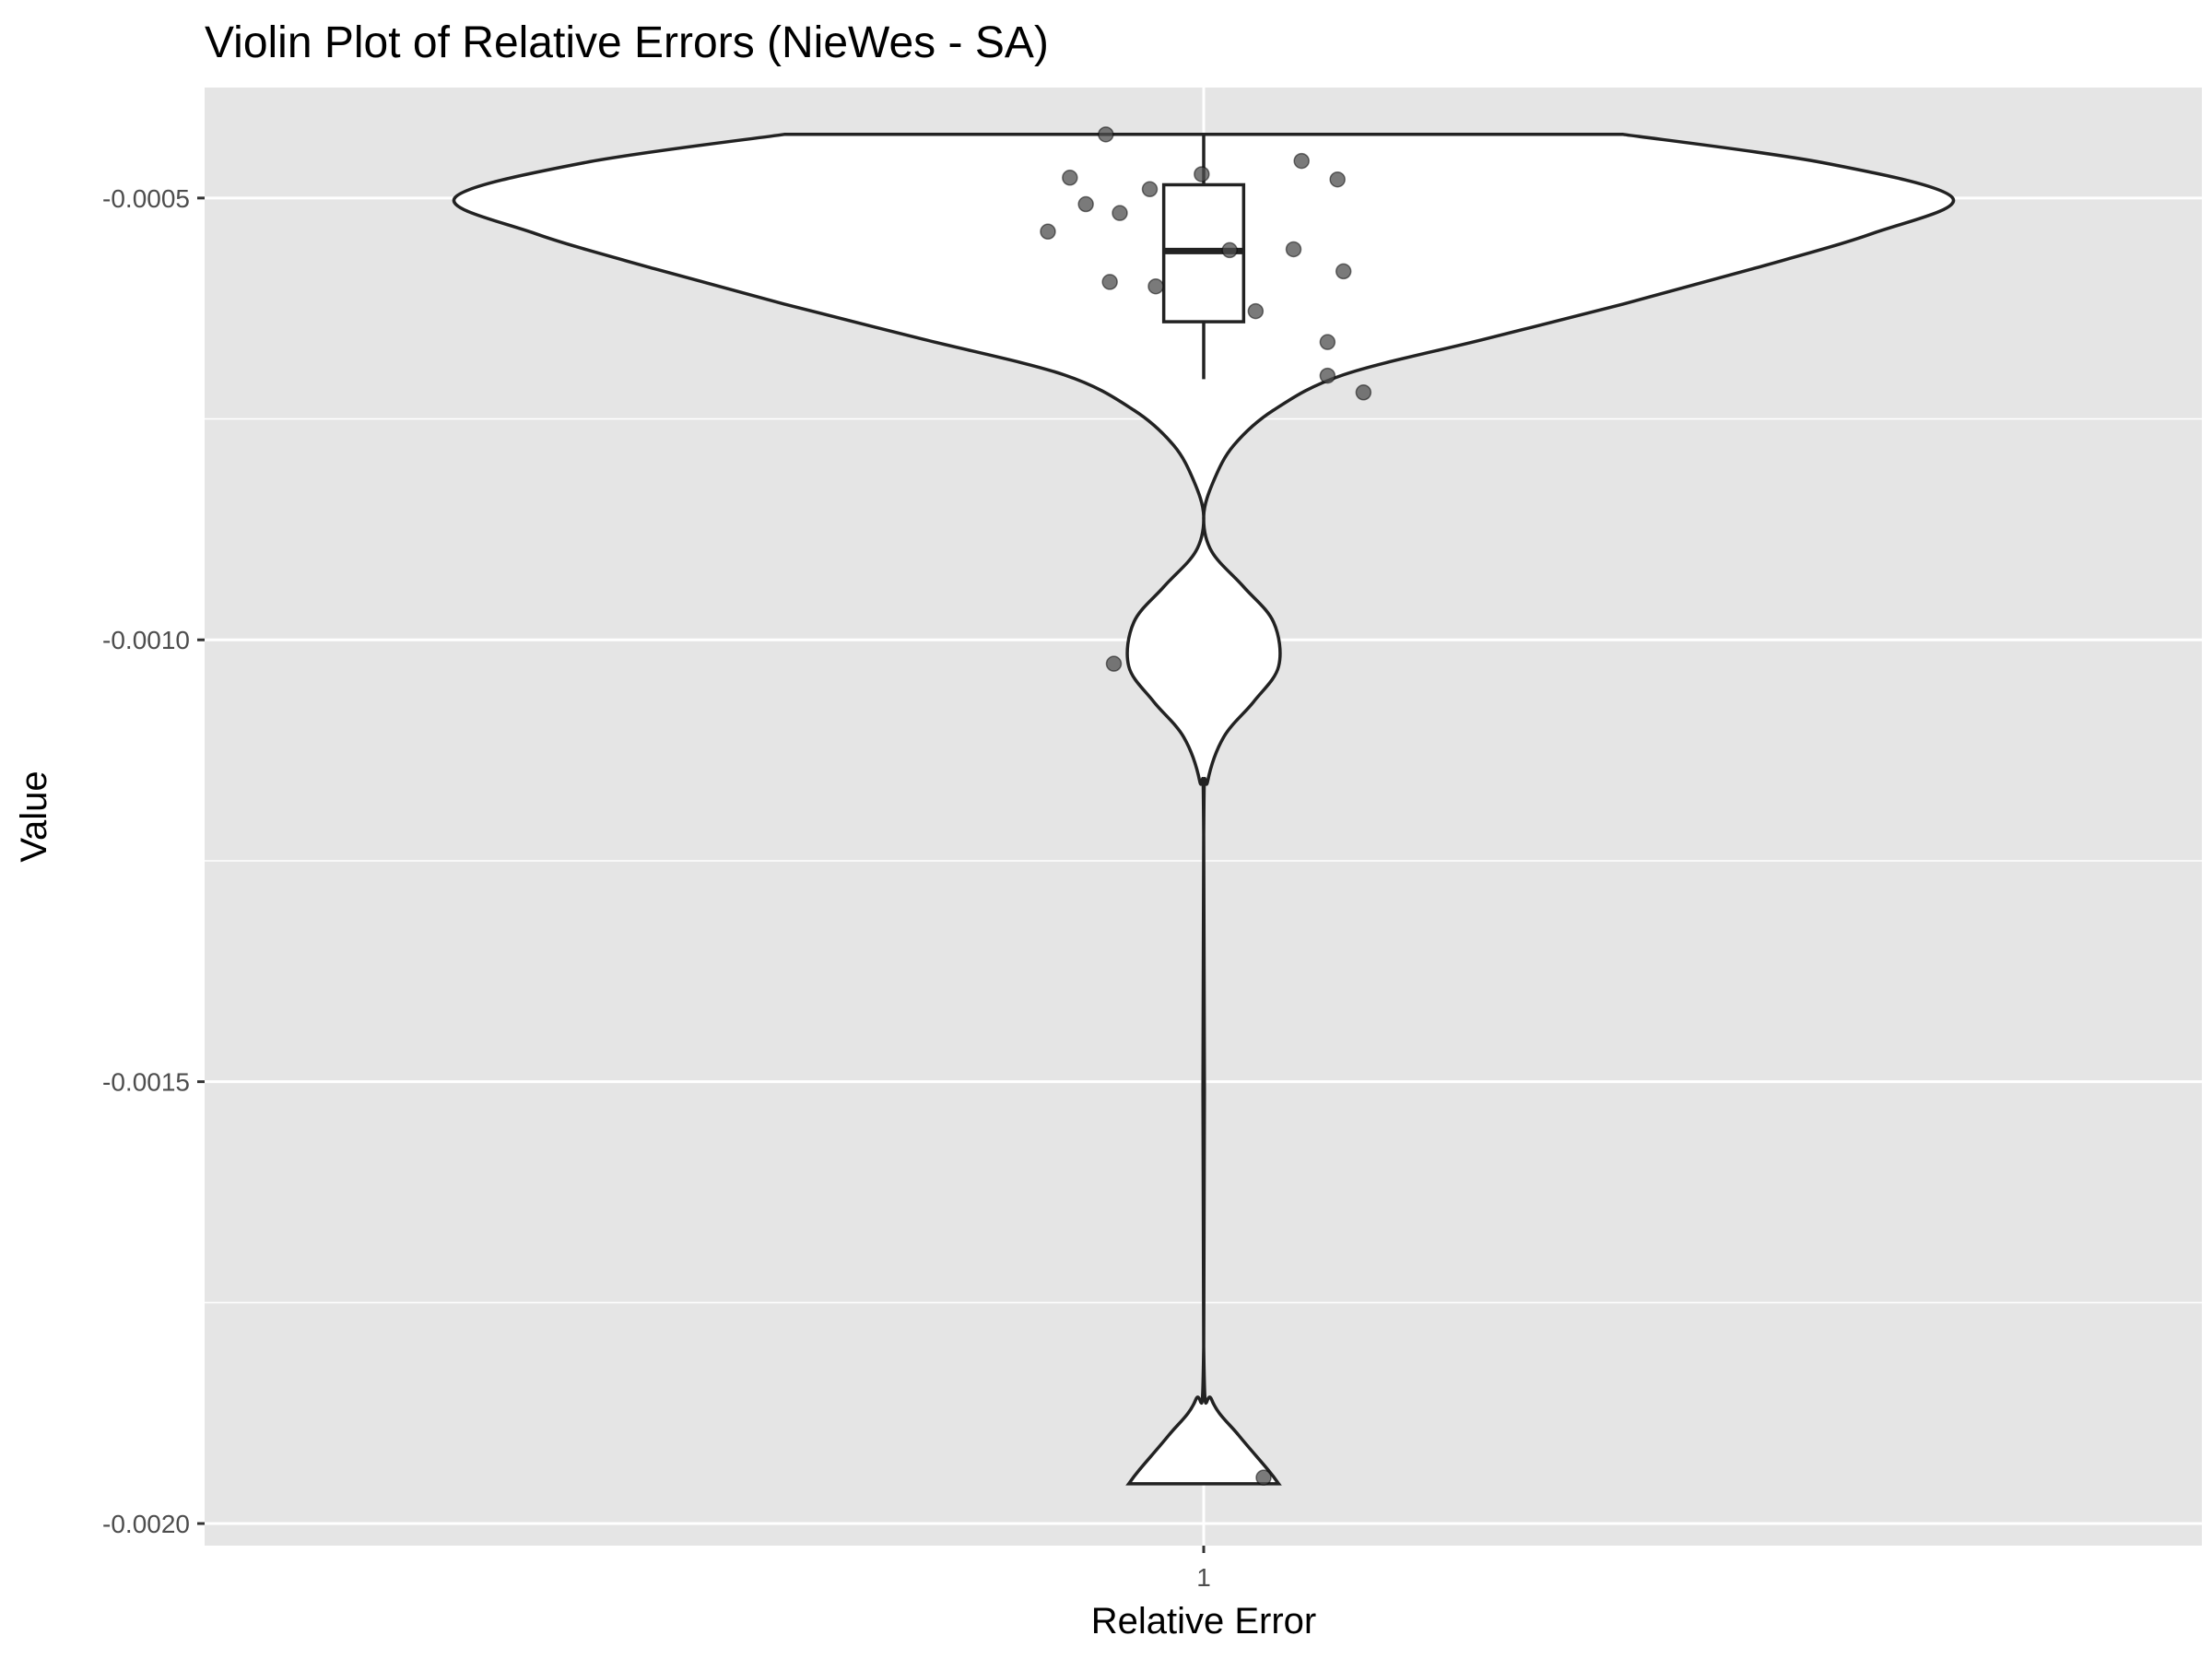  Describe the element at coordinates (153, 861) in the screenshot. I see `y-axis: -0.0005 -0.0010 -0.0015 -0.0020` at that location.